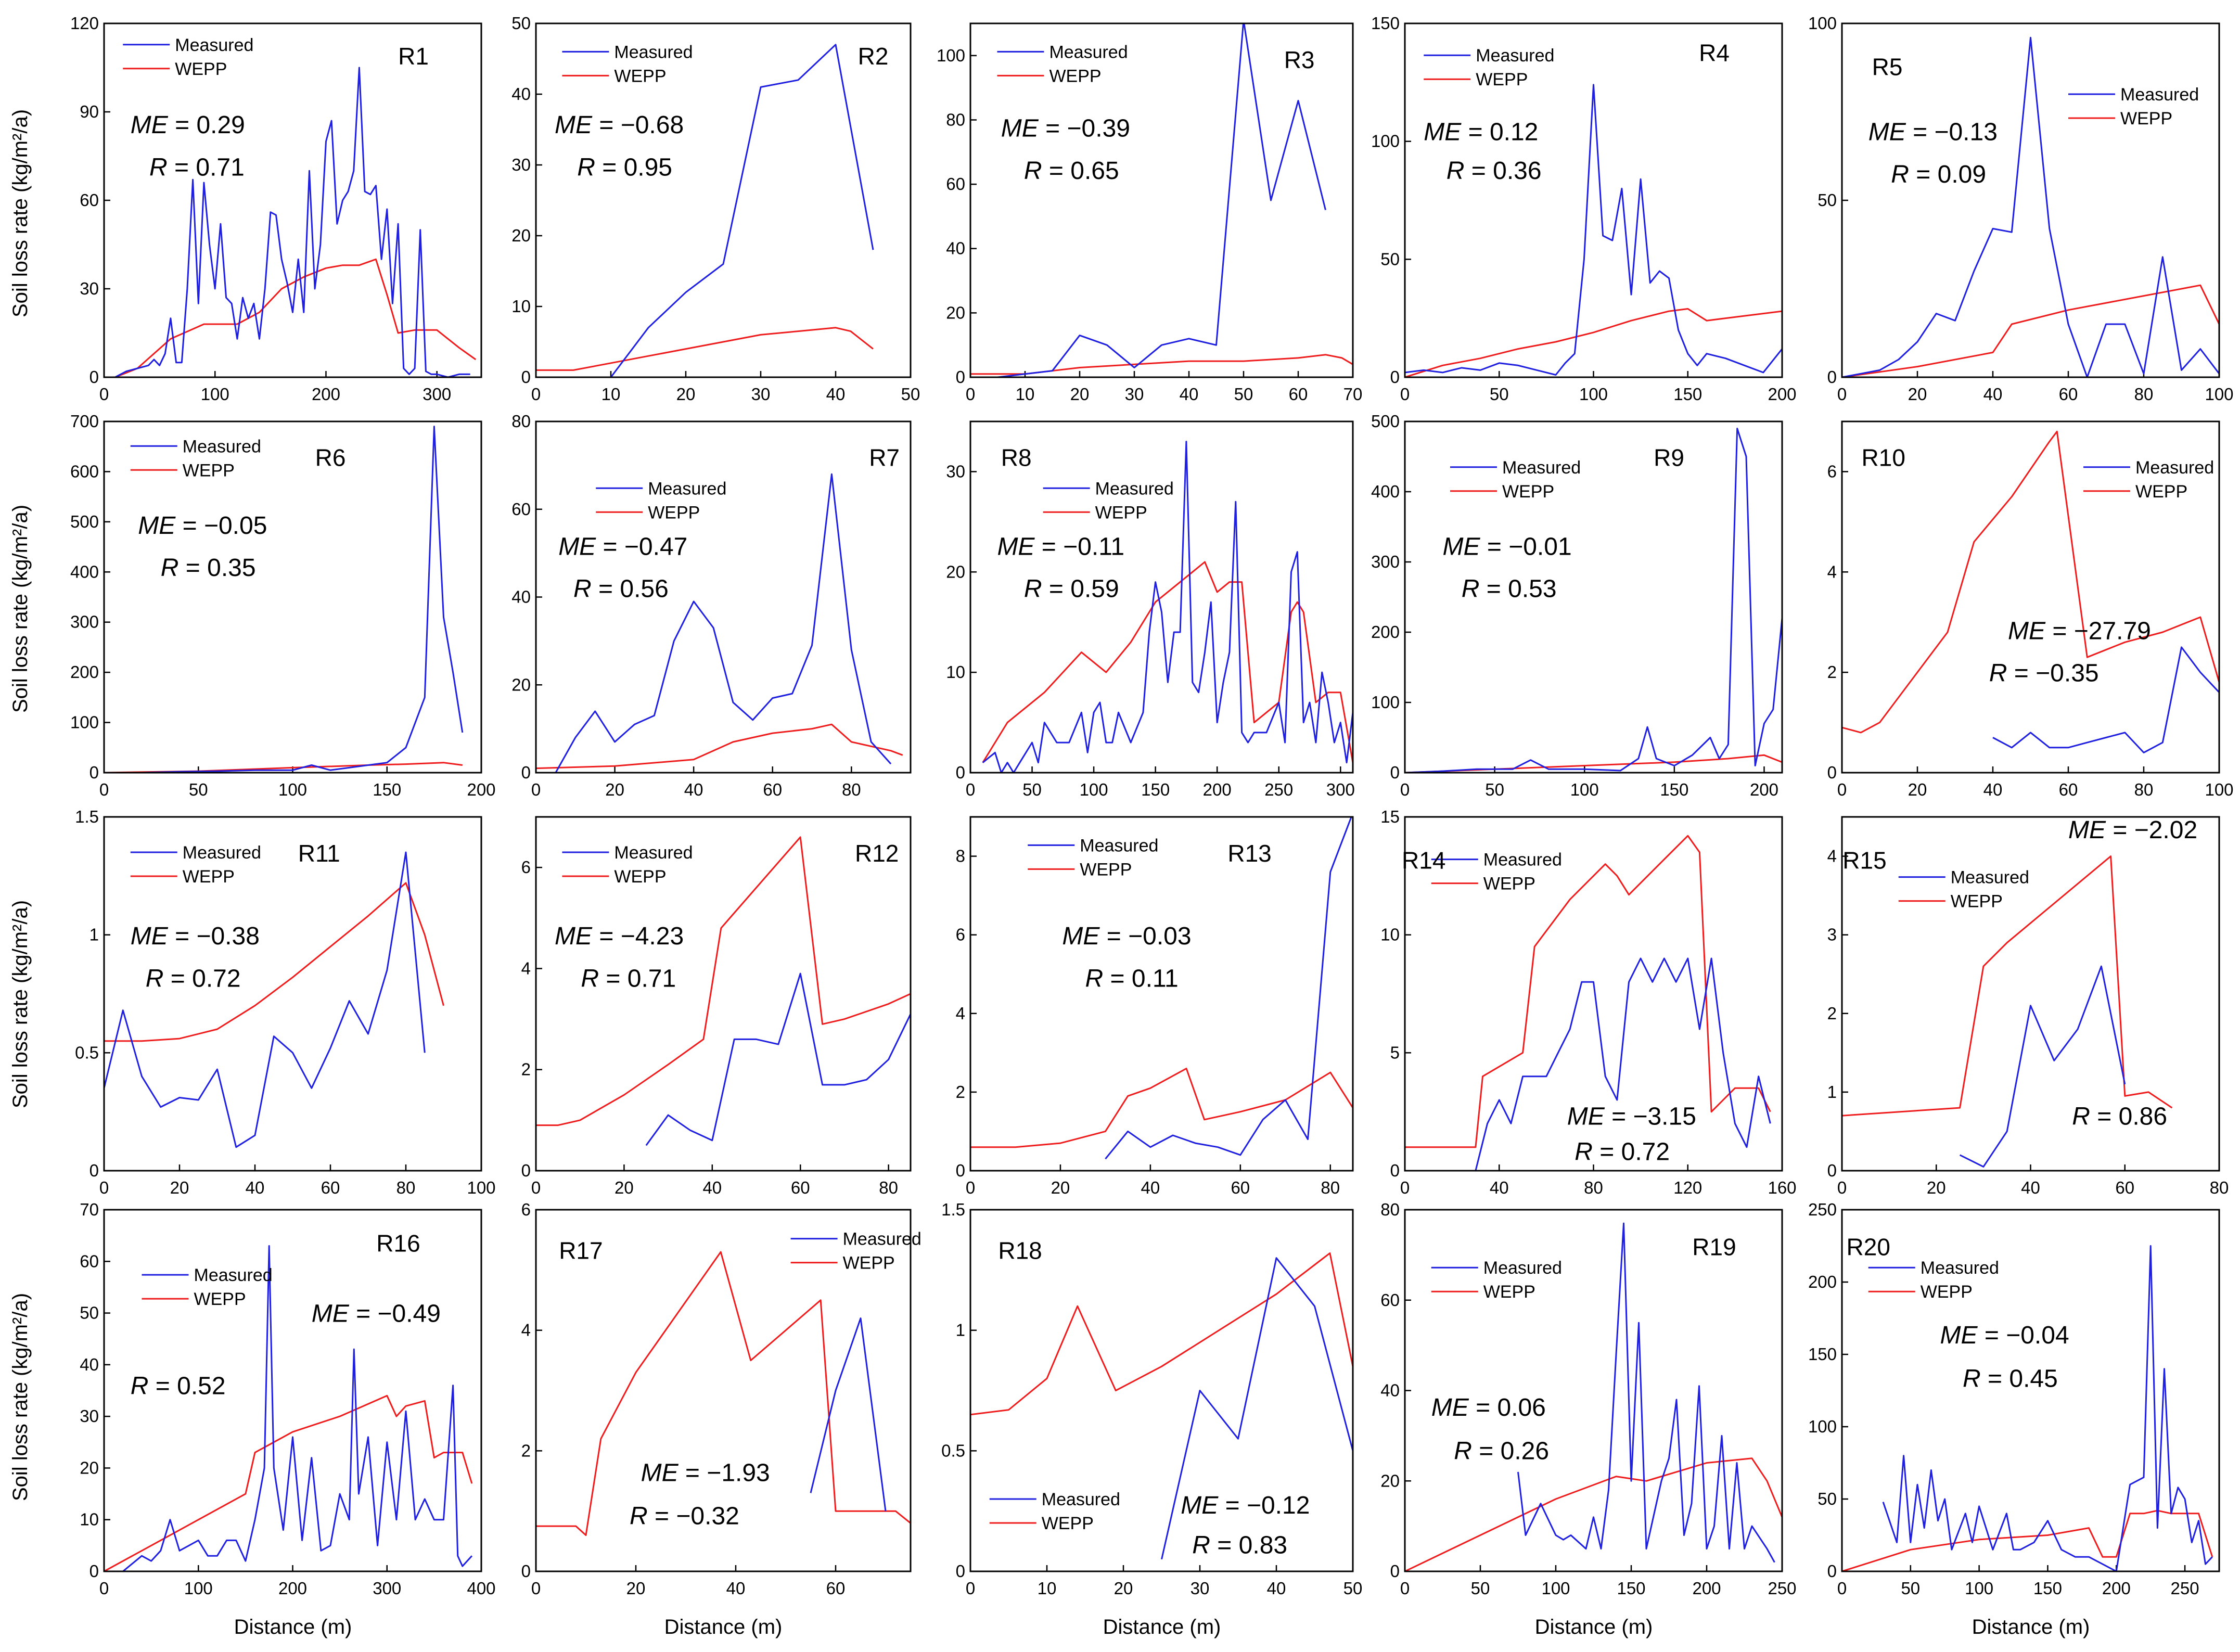 The width and height of the screenshot is (2240, 1652). Describe the element at coordinates (1933, 132) in the screenshot. I see `me-statistic: ME = −0.13` at that location.